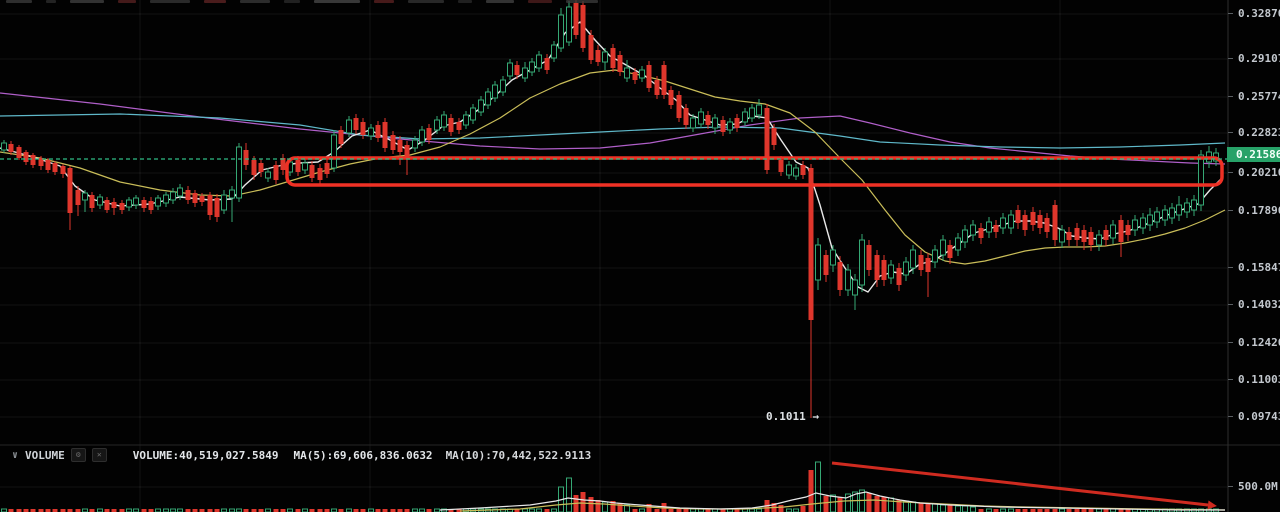  I want to click on collapse-chevron-icon: ∨, so click(15, 455).